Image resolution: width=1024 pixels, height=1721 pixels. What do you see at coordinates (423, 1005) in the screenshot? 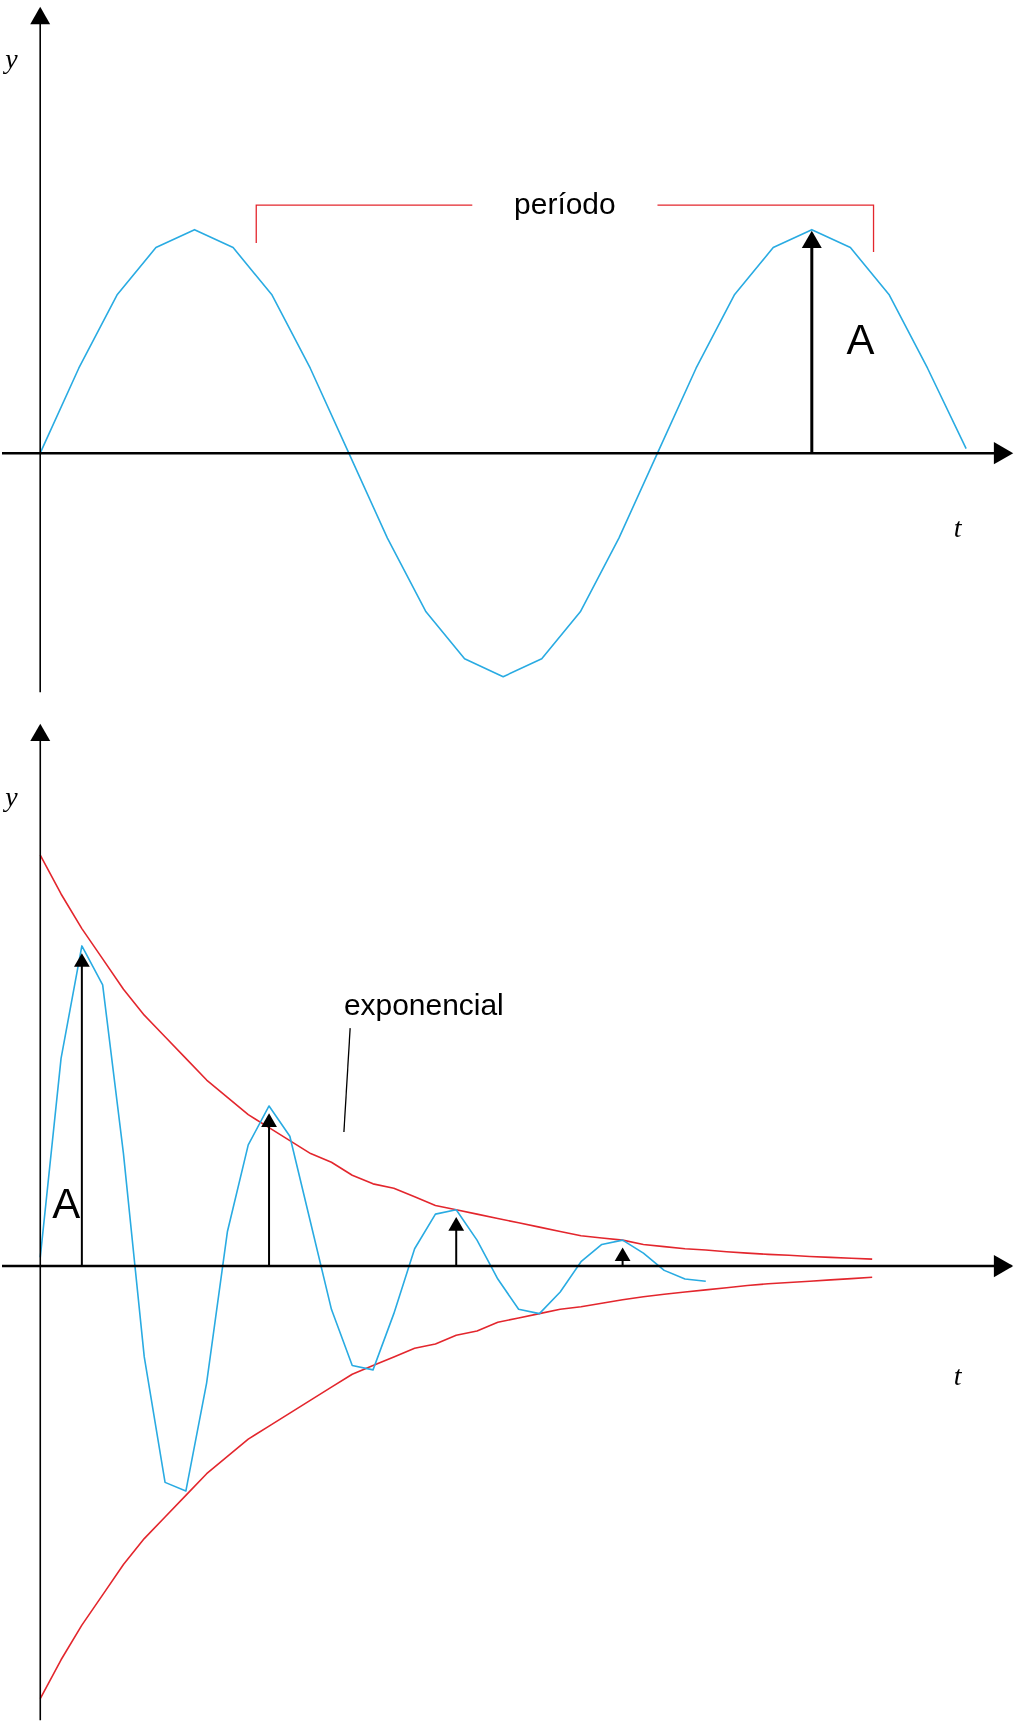
I see `annotation: exponencial` at bounding box center [423, 1005].